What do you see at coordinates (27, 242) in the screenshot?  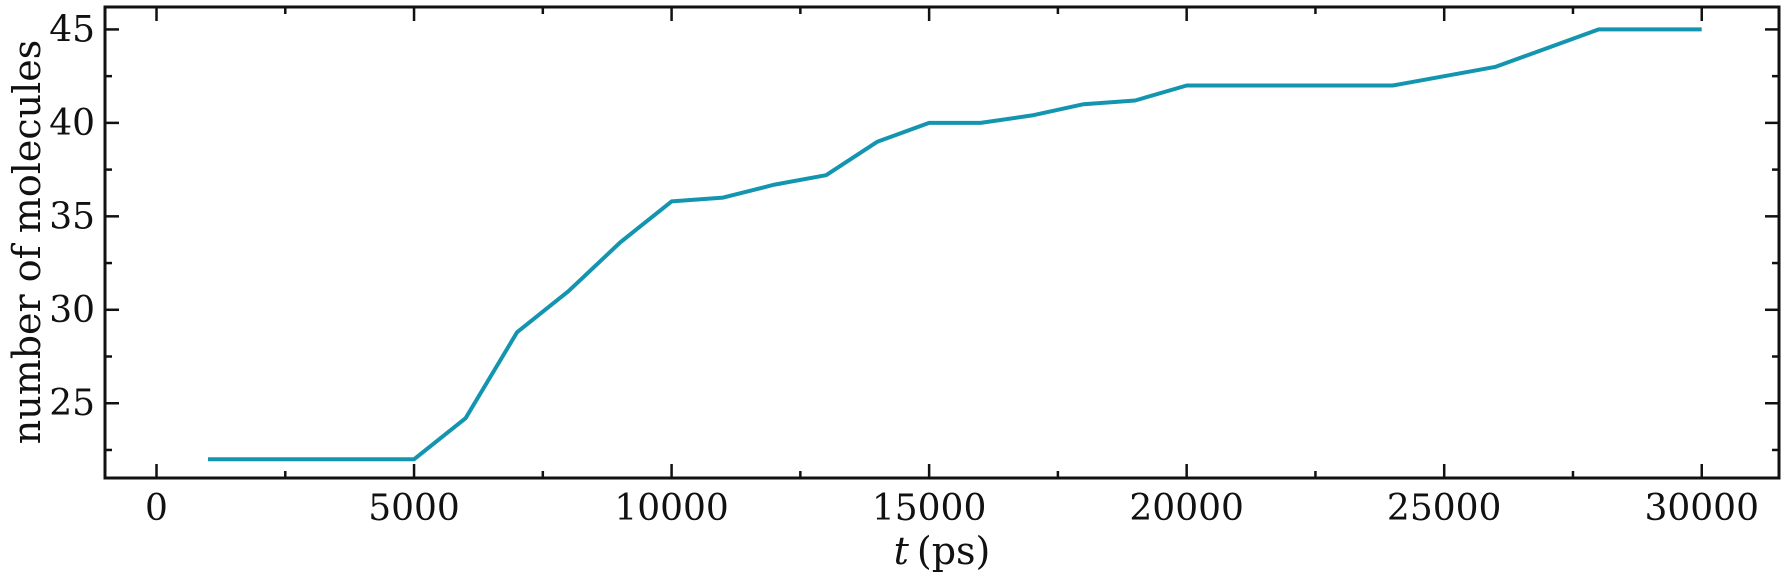 I see `y-axis-label: number of molecules` at bounding box center [27, 242].